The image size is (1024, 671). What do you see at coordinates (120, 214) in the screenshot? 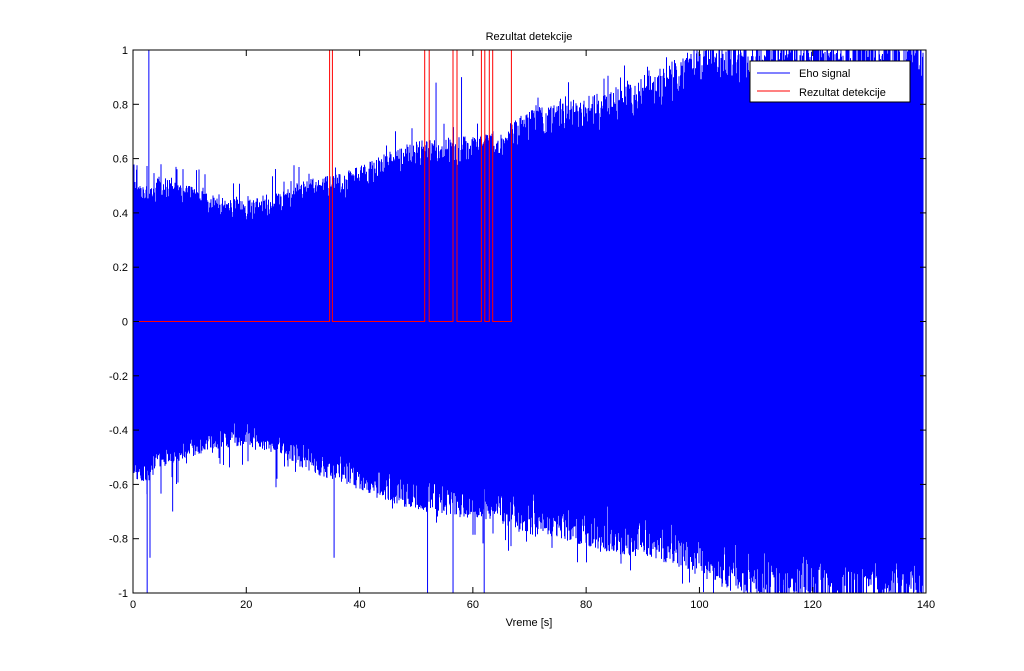
I see `y-tick-label: 0.4` at bounding box center [120, 214].